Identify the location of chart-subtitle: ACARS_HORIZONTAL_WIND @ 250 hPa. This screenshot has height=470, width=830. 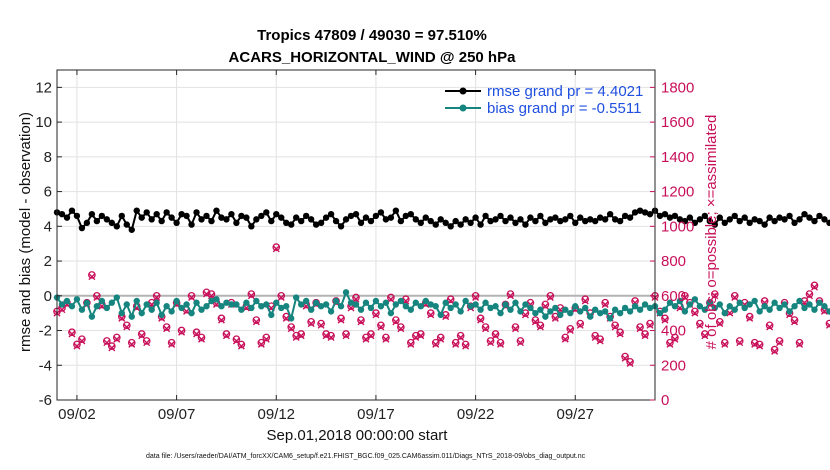
(373, 57).